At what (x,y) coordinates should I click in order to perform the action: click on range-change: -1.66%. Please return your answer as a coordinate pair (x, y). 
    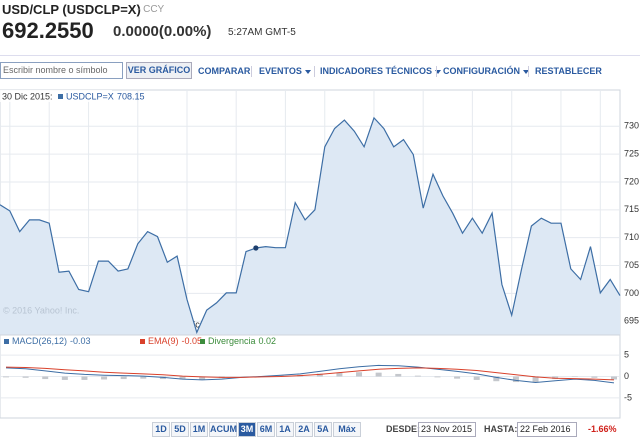
    Looking at the image, I should click on (602, 429).